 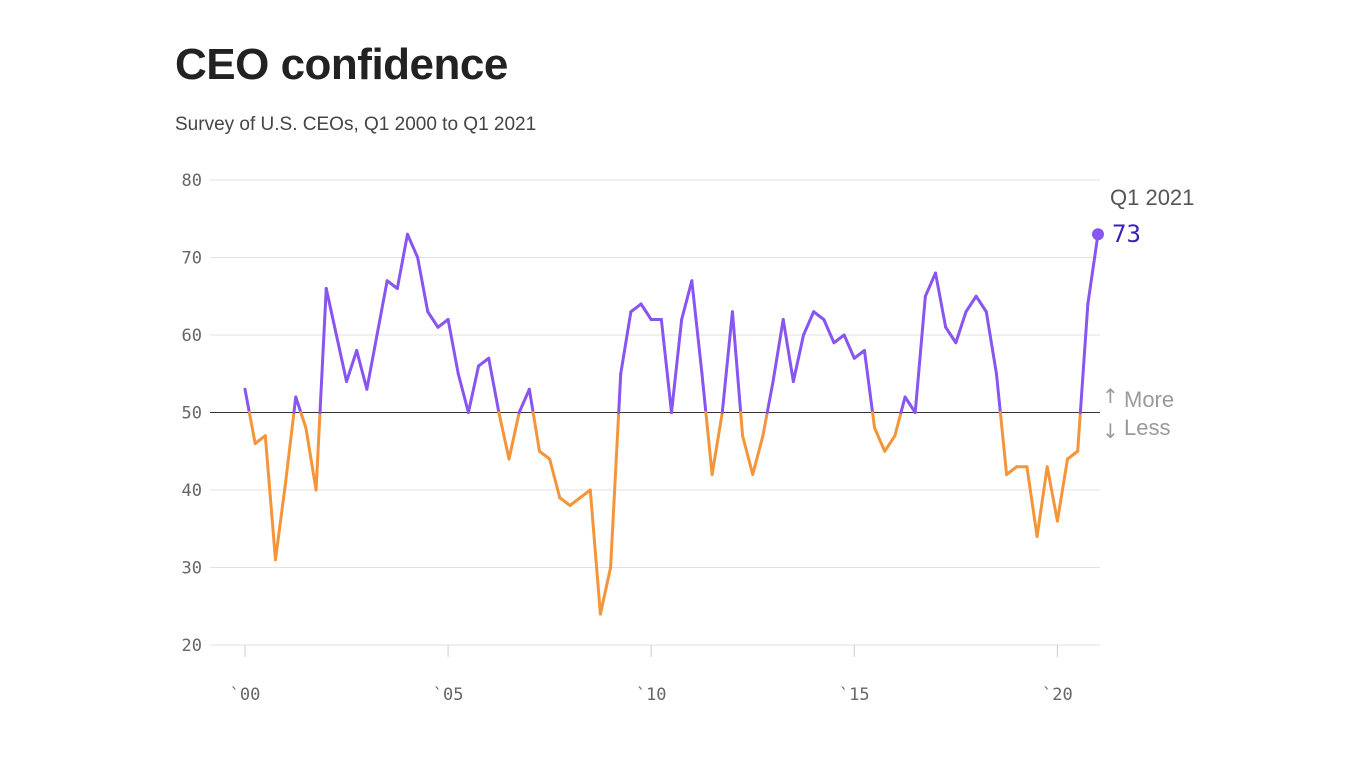 I want to click on x-tick-label: `00, so click(x=245, y=695).